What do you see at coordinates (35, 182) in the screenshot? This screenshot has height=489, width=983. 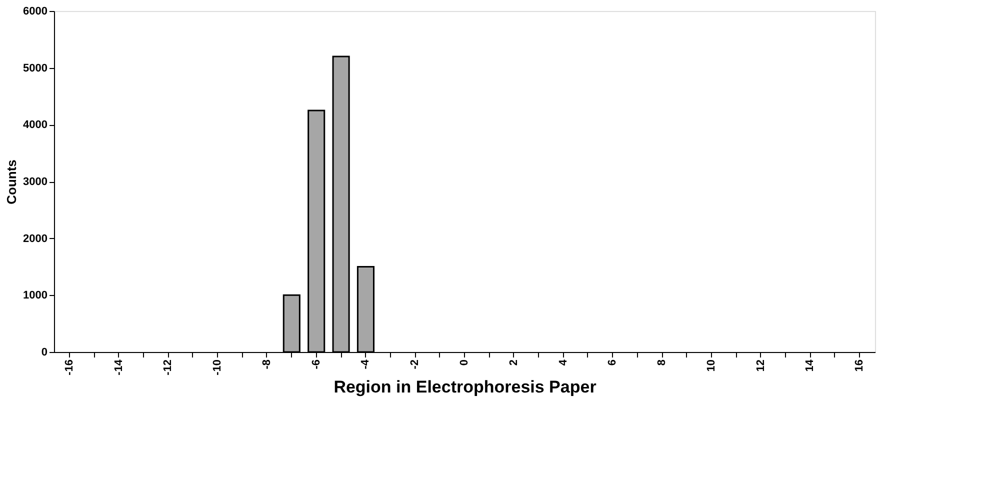 I see `y-tick-label: 3000` at bounding box center [35, 182].